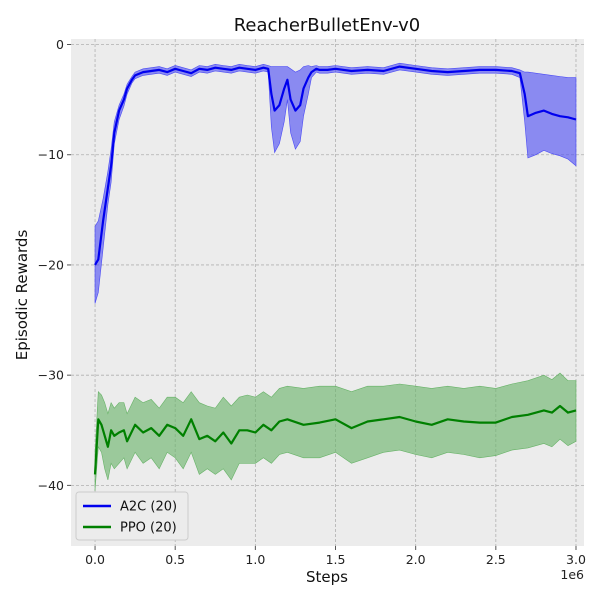  Describe the element at coordinates (255, 559) in the screenshot. I see `x-tick-label: 1.0` at that location.